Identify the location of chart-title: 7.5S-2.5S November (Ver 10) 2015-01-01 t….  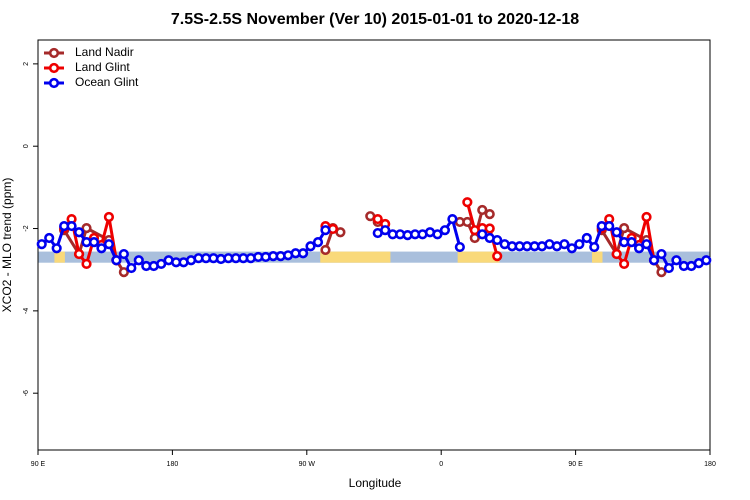
(375, 19).